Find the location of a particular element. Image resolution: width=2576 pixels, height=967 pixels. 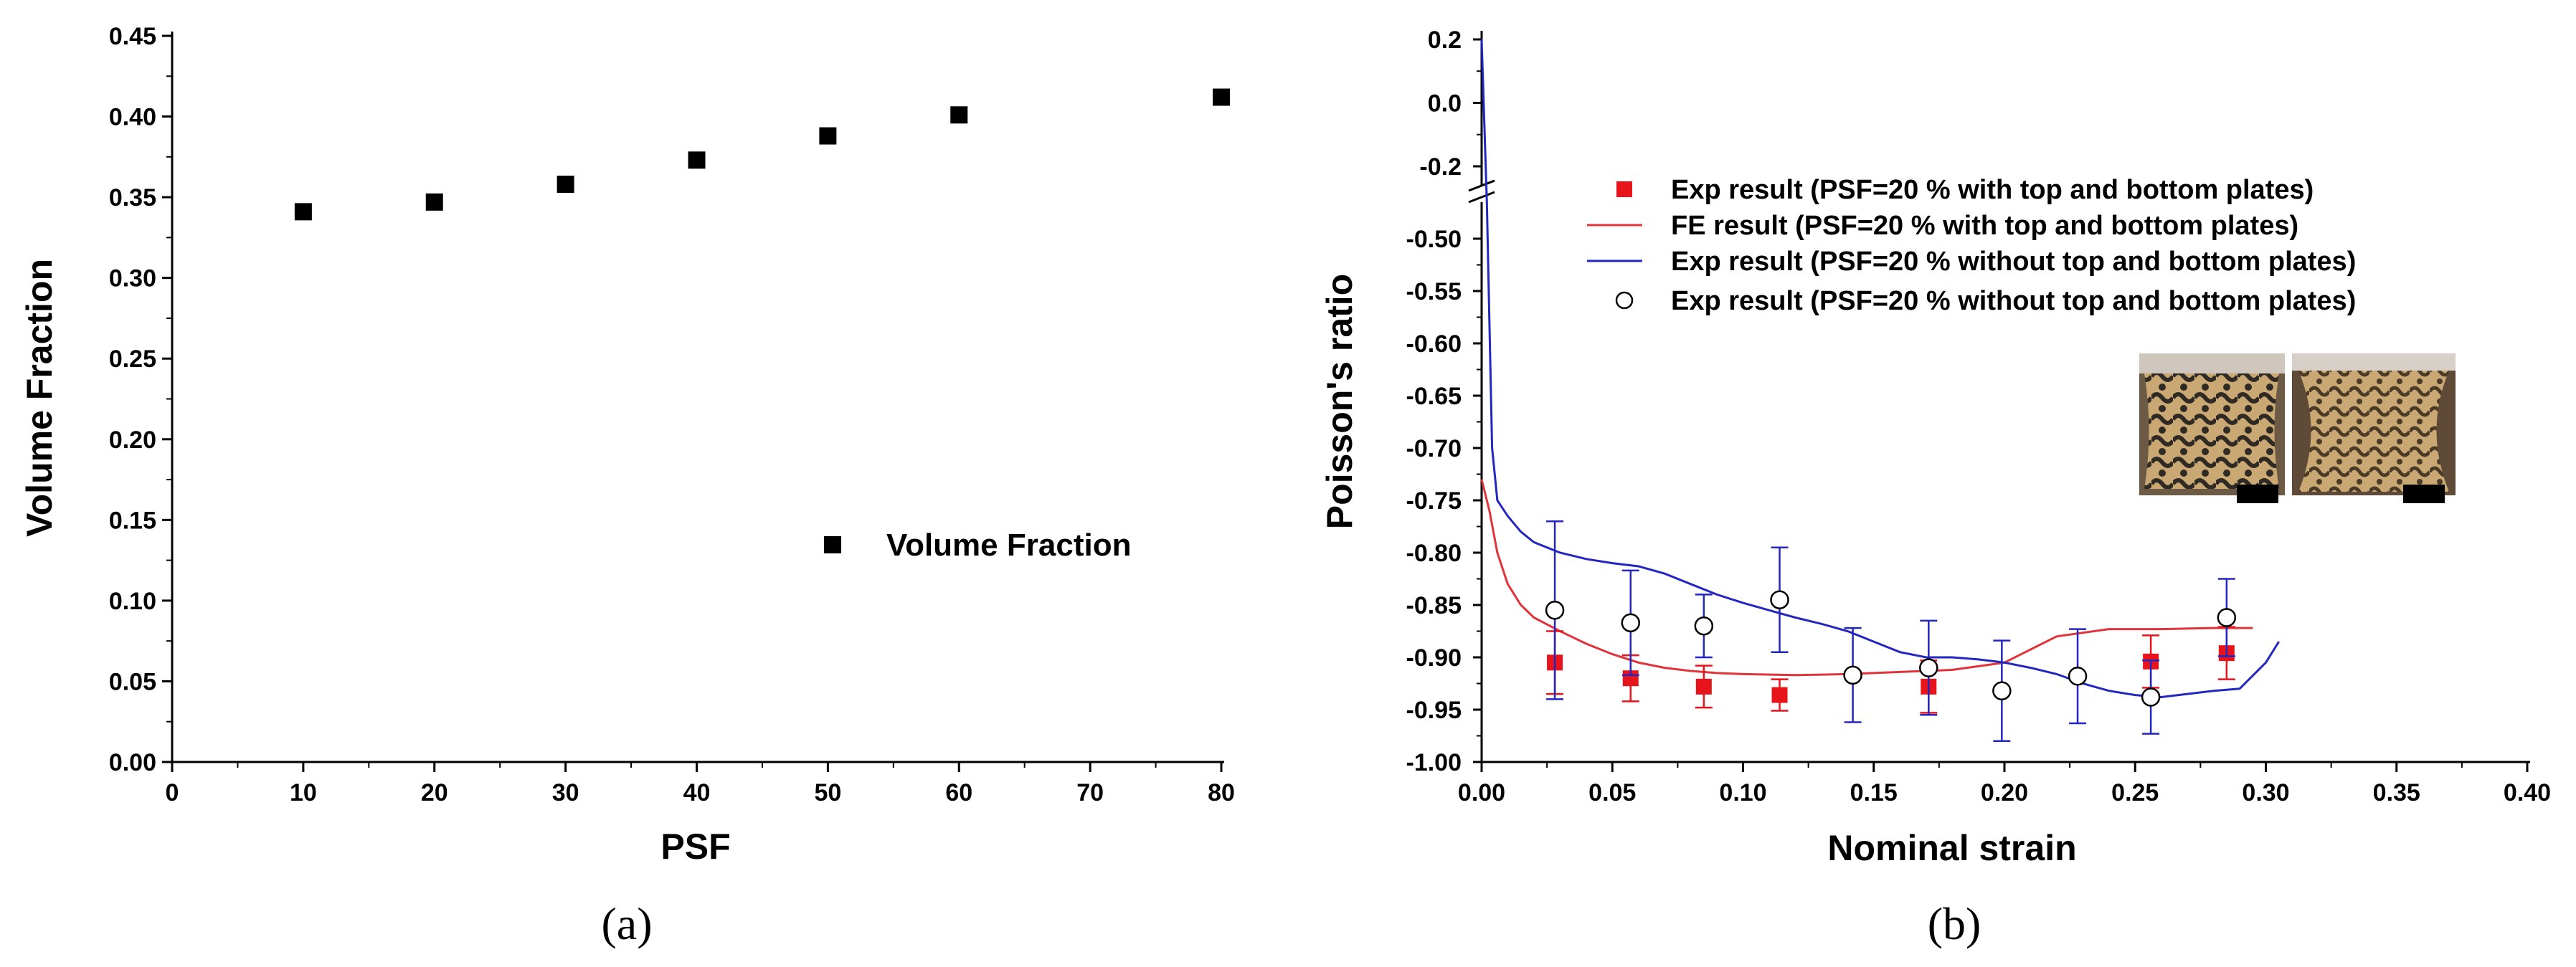

chart-a-x-tick-label: 0 is located at coordinates (172, 793).